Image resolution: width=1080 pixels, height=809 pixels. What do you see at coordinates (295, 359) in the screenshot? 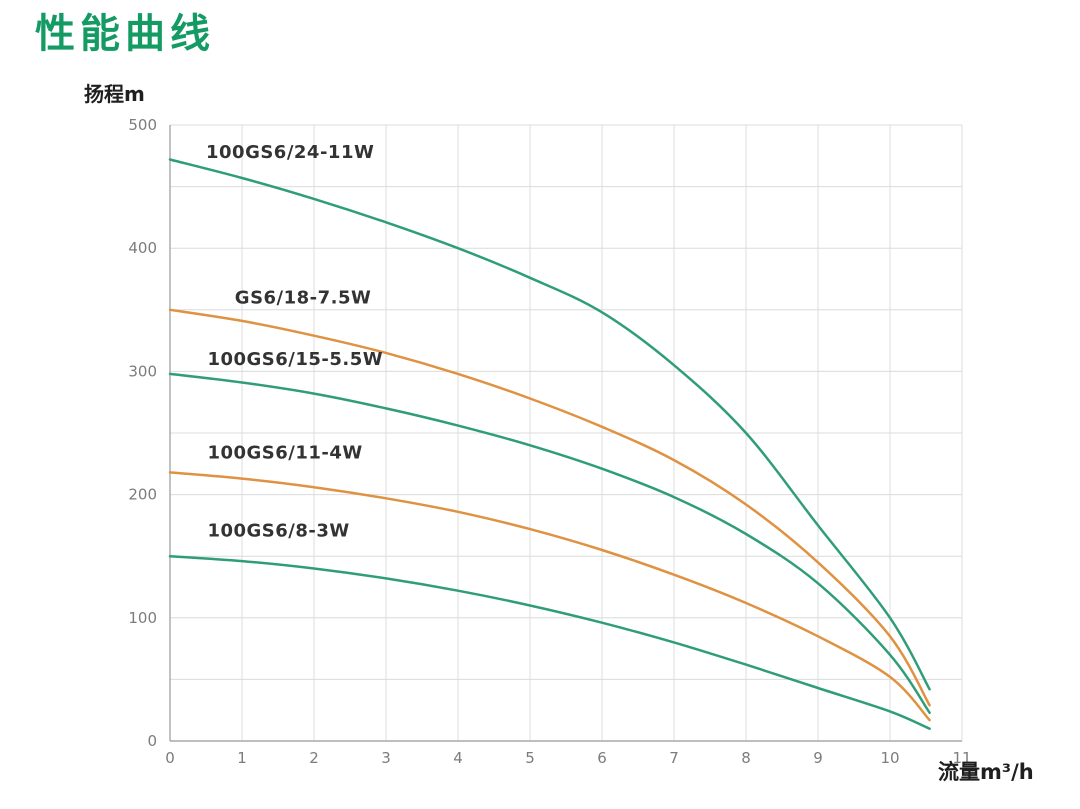
I see `curve-label-100GS6-15-5-5W: 100GS6/15-5.5W` at bounding box center [295, 359].